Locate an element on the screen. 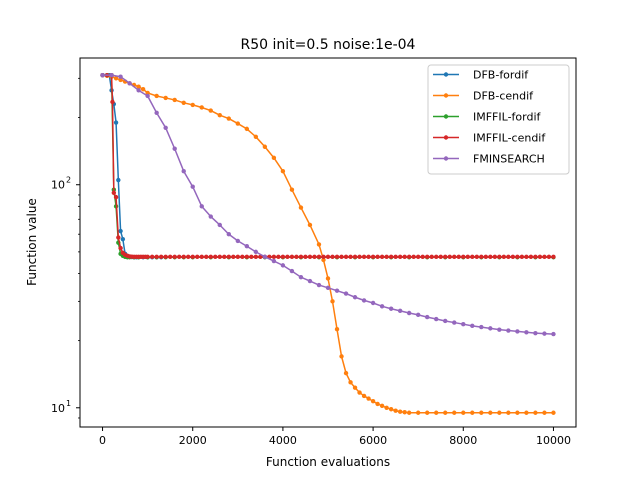  x-tick-label: 8000 is located at coordinates (463, 440).